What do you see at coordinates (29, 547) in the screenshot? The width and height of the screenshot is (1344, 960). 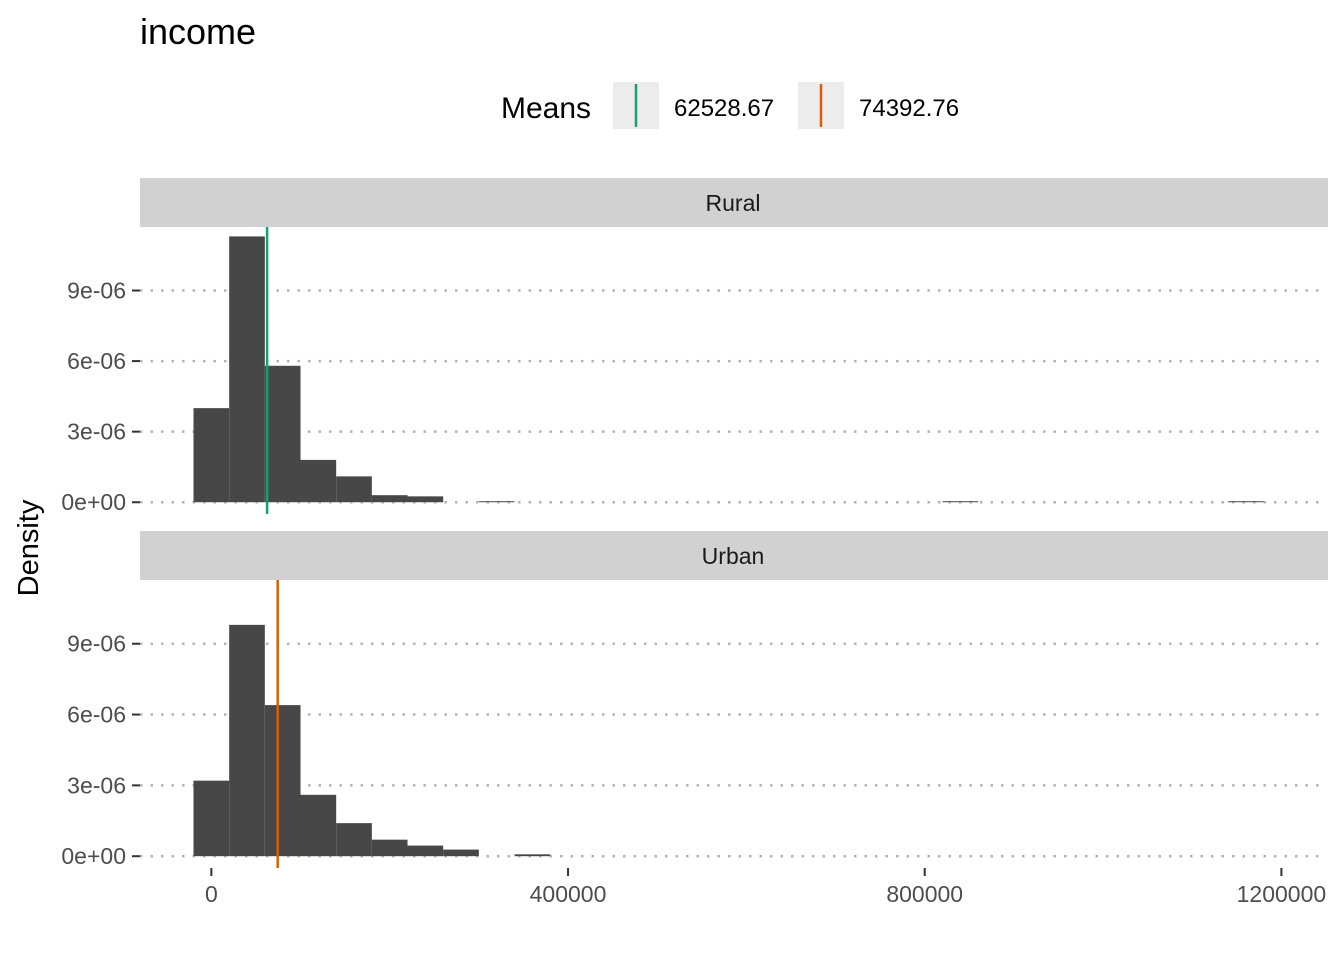 I see `y-axis-title: Density` at bounding box center [29, 547].